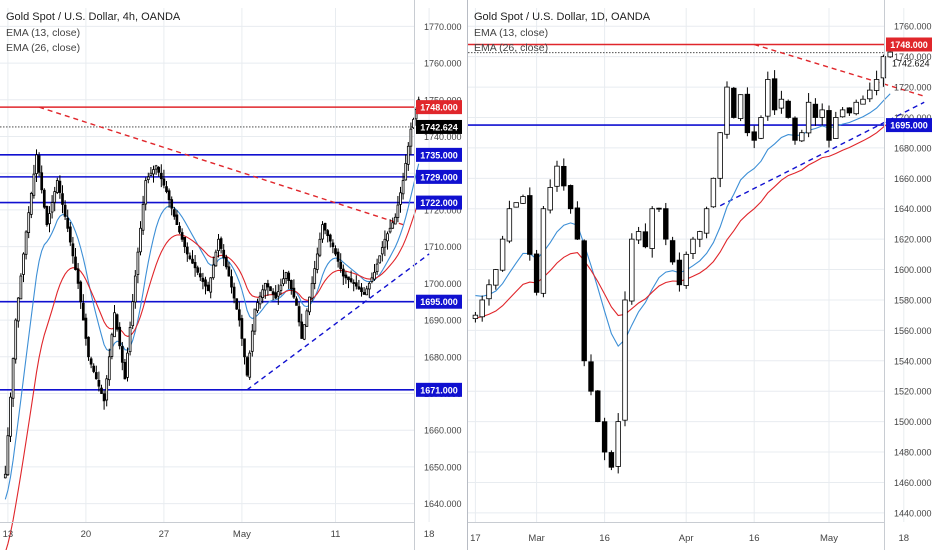 This screenshot has width=932, height=555. What do you see at coordinates (913, 300) in the screenshot?
I see `y-tick-label: 1580.000` at bounding box center [913, 300].